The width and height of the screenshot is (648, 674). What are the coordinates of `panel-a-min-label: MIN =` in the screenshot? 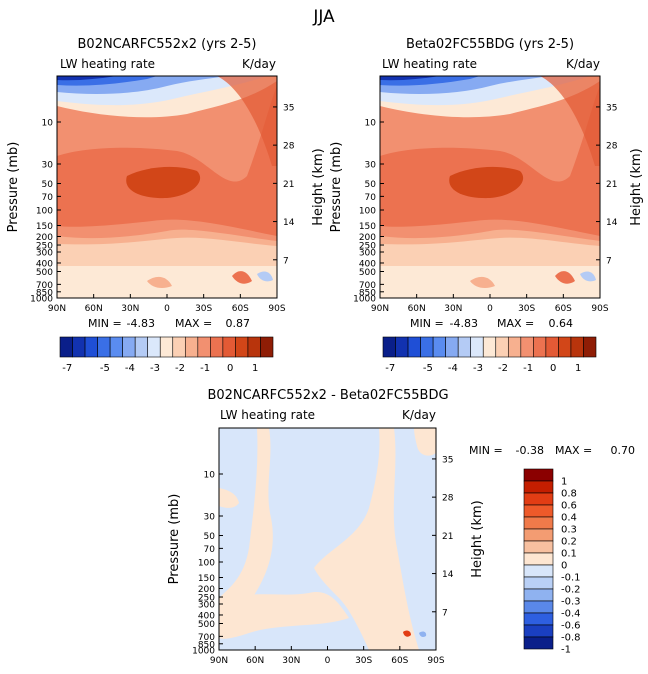 It's located at (105, 323).